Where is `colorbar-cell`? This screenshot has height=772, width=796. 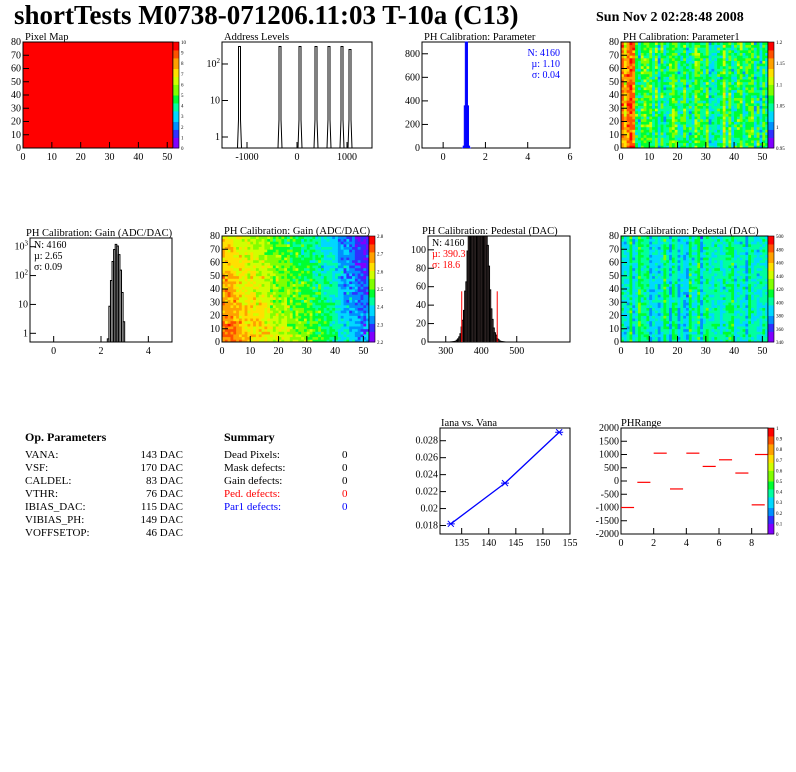 colorbar-cell is located at coordinates (176, 104).